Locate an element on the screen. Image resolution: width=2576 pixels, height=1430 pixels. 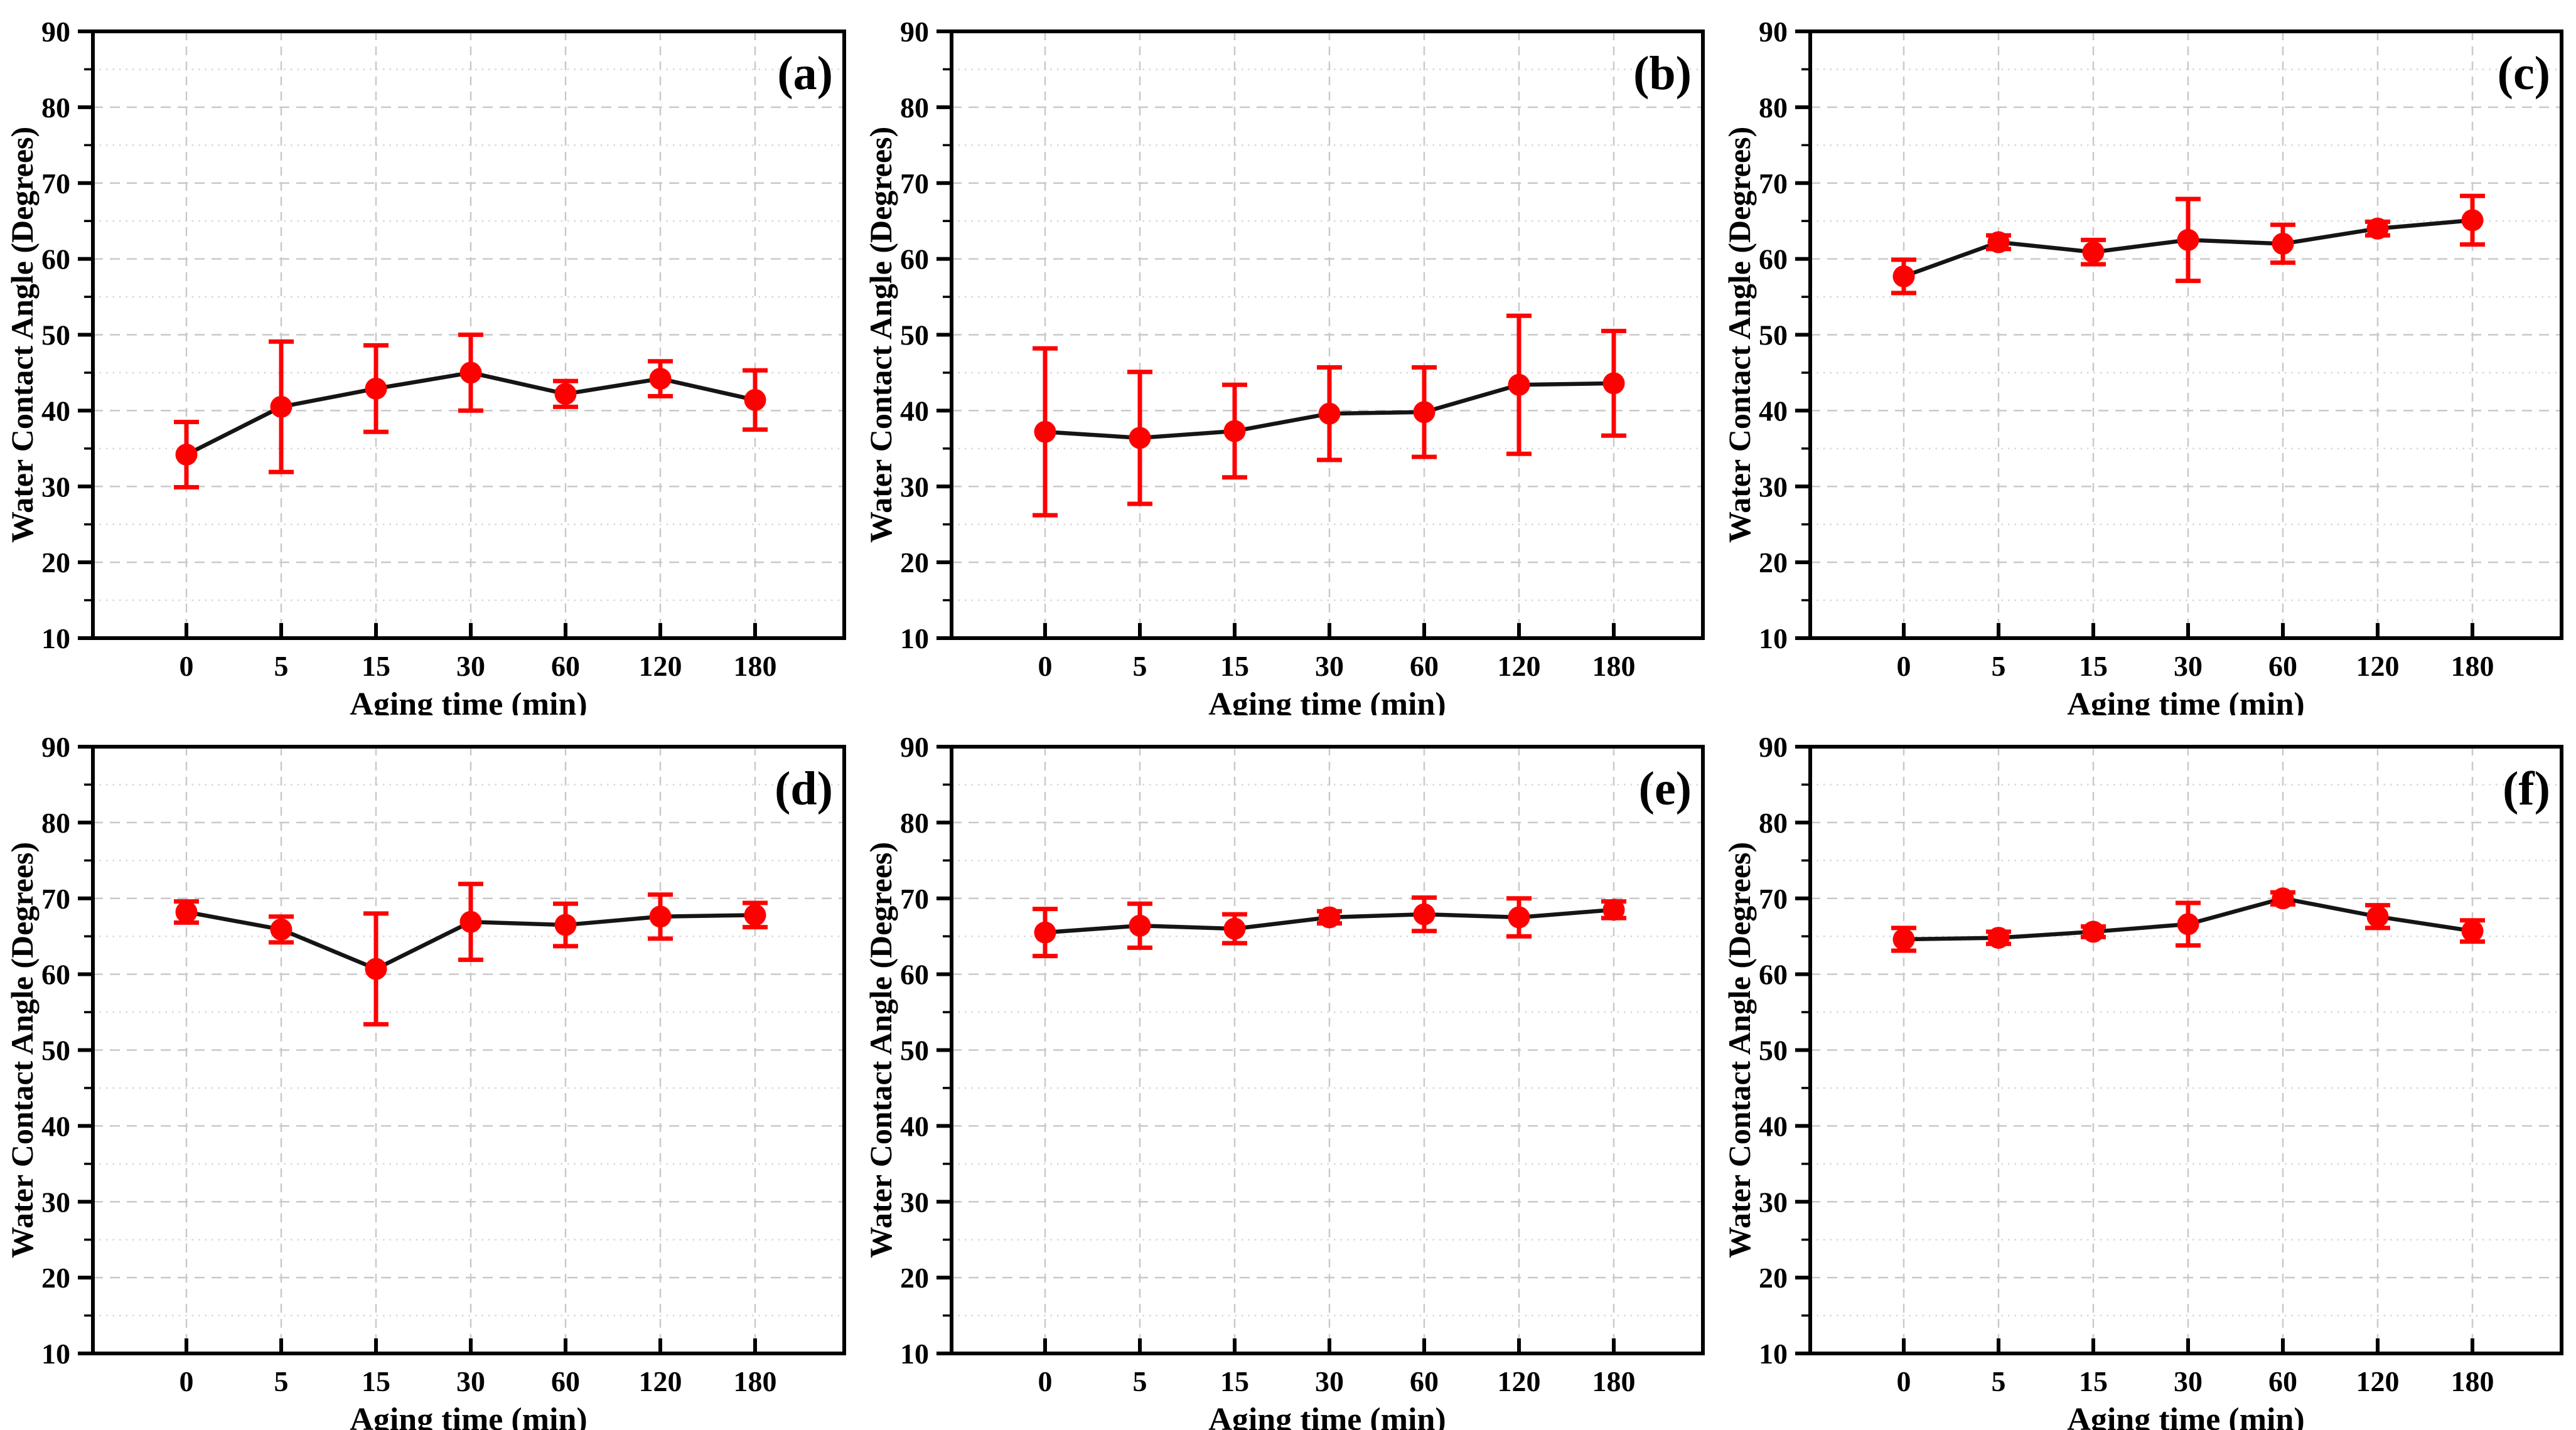
panel-letter-label: (b) is located at coordinates (1662, 73).